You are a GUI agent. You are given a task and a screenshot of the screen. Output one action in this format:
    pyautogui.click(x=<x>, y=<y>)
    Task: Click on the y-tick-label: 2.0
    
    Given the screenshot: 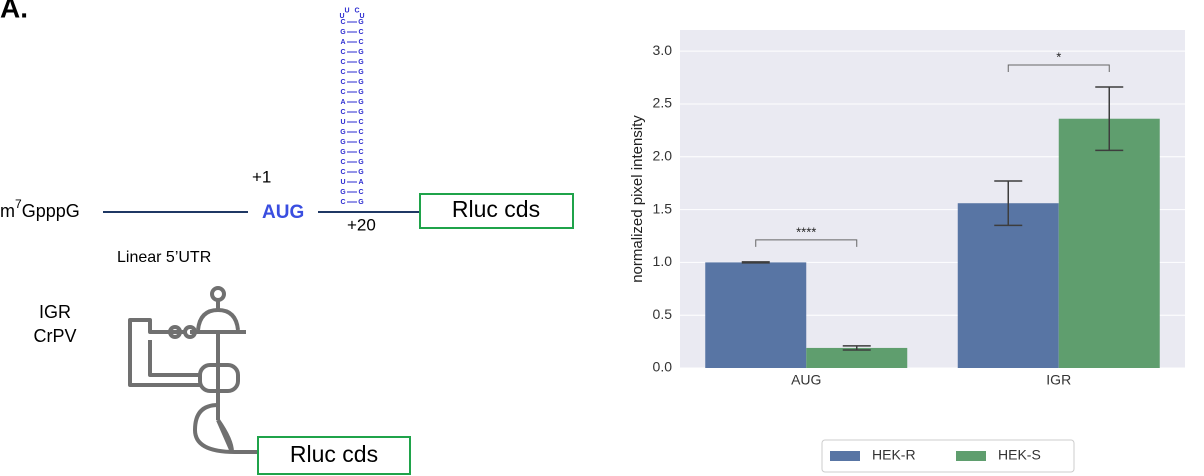 What is the action you would take?
    pyautogui.click(x=663, y=155)
    